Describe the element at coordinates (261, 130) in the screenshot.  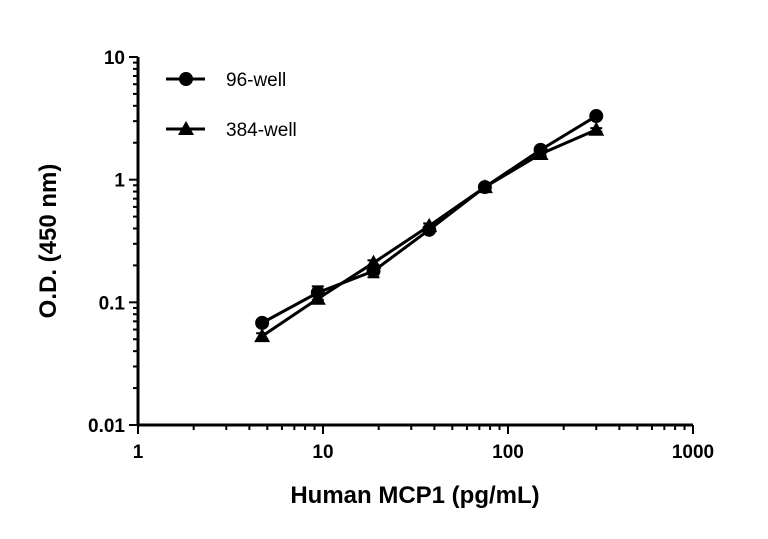
I see `legend-label: 384-well` at that location.